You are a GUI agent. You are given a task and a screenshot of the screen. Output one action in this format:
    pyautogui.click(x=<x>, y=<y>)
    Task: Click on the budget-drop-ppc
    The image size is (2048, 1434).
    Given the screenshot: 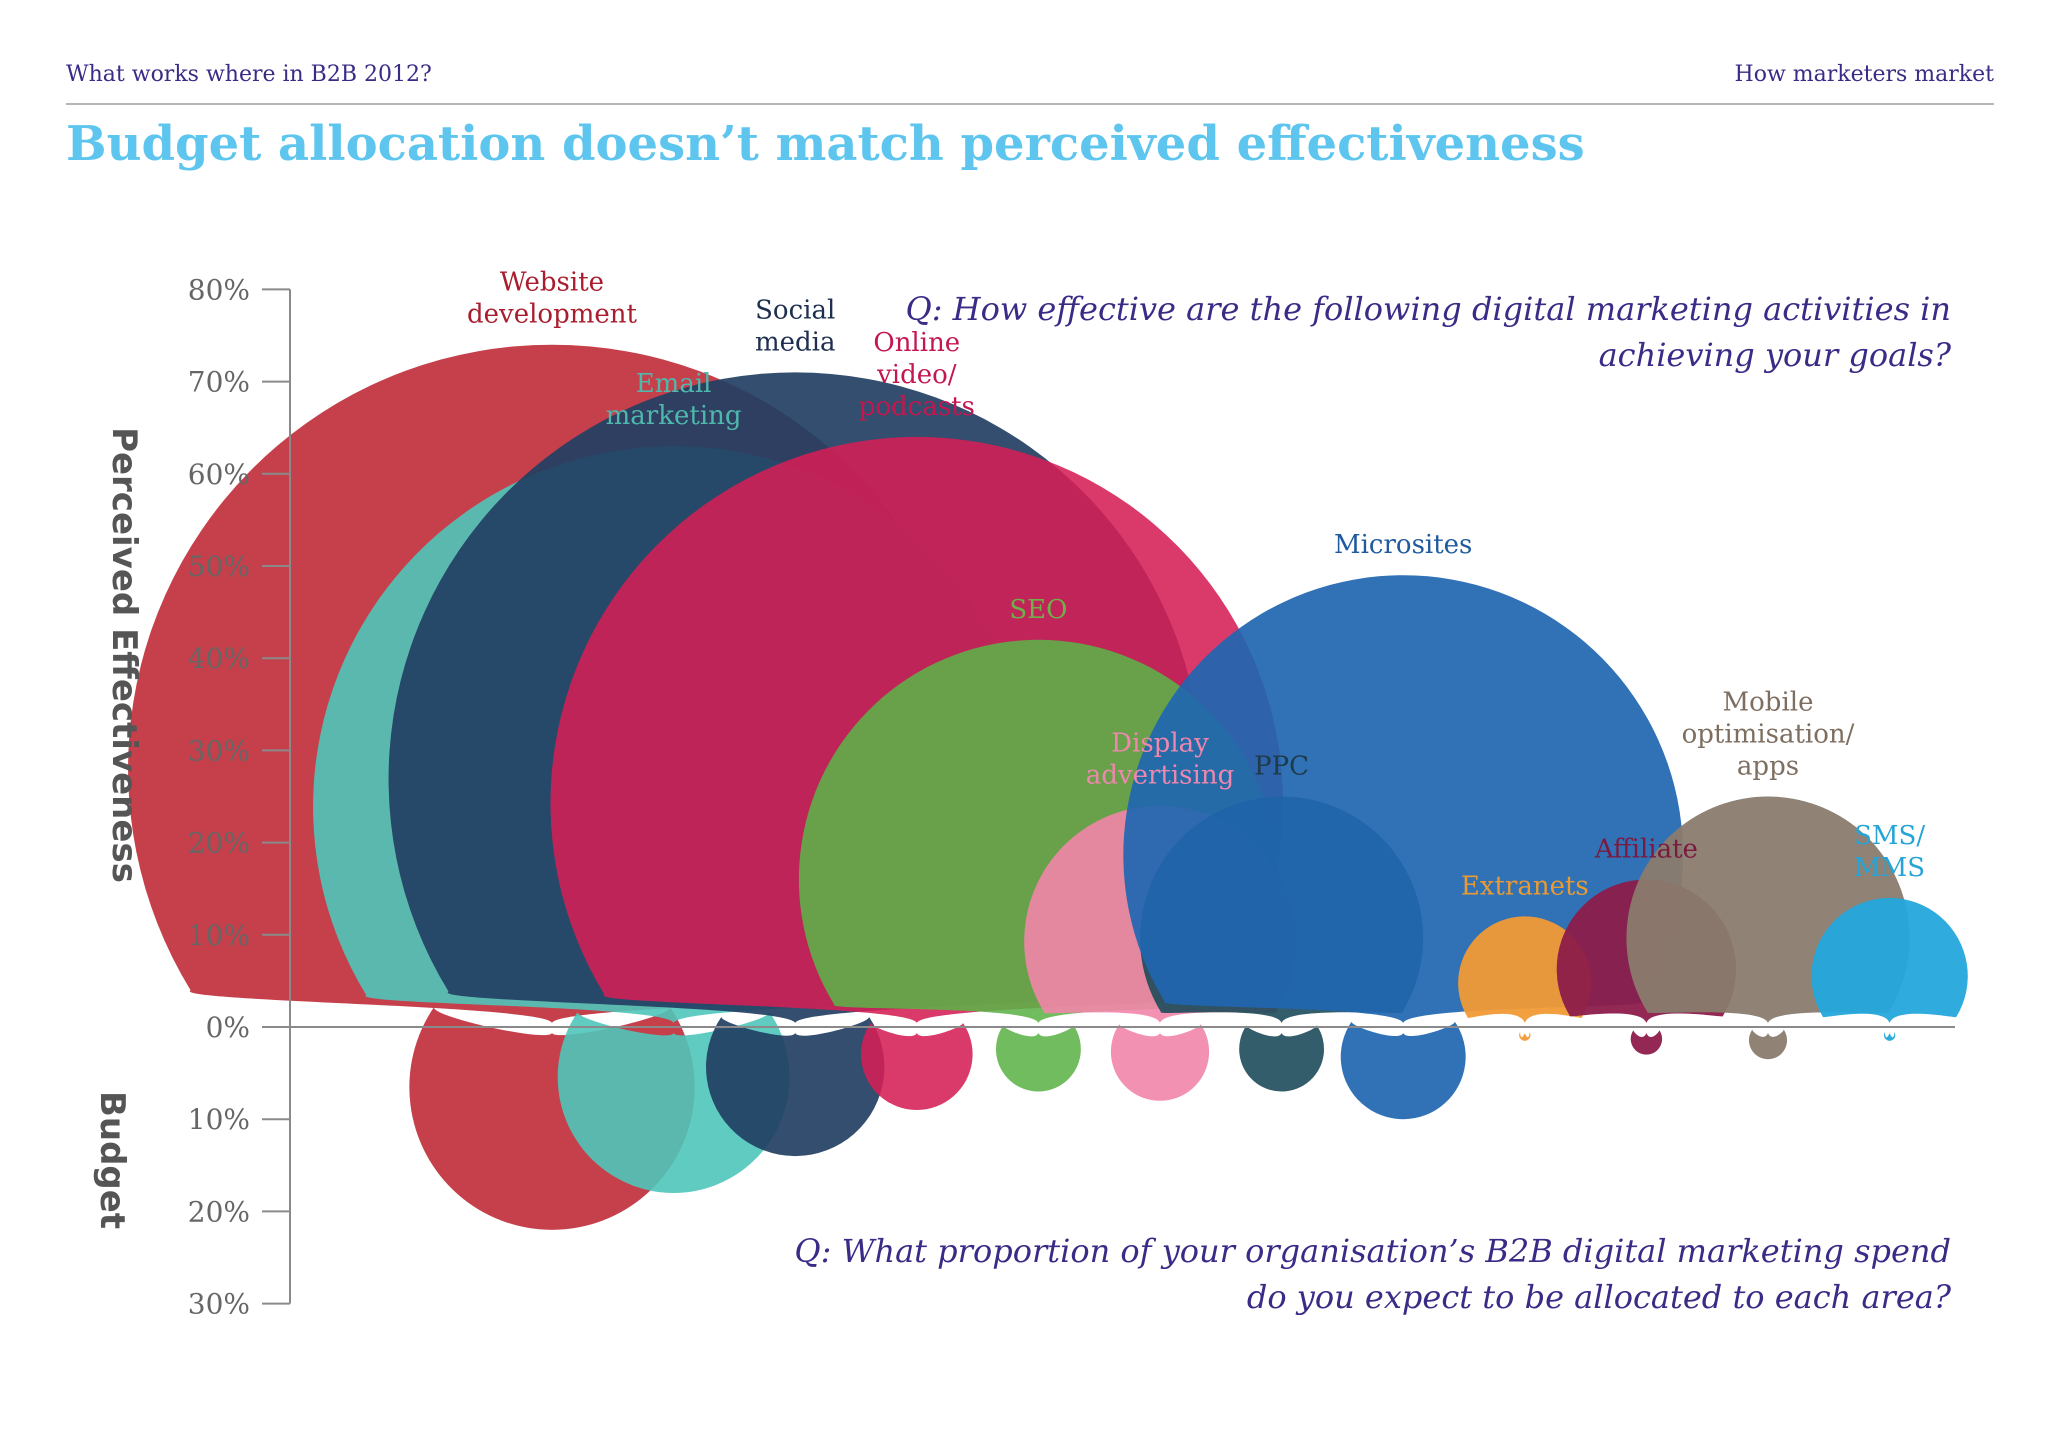 What is the action you would take?
    pyautogui.click(x=1282, y=1058)
    